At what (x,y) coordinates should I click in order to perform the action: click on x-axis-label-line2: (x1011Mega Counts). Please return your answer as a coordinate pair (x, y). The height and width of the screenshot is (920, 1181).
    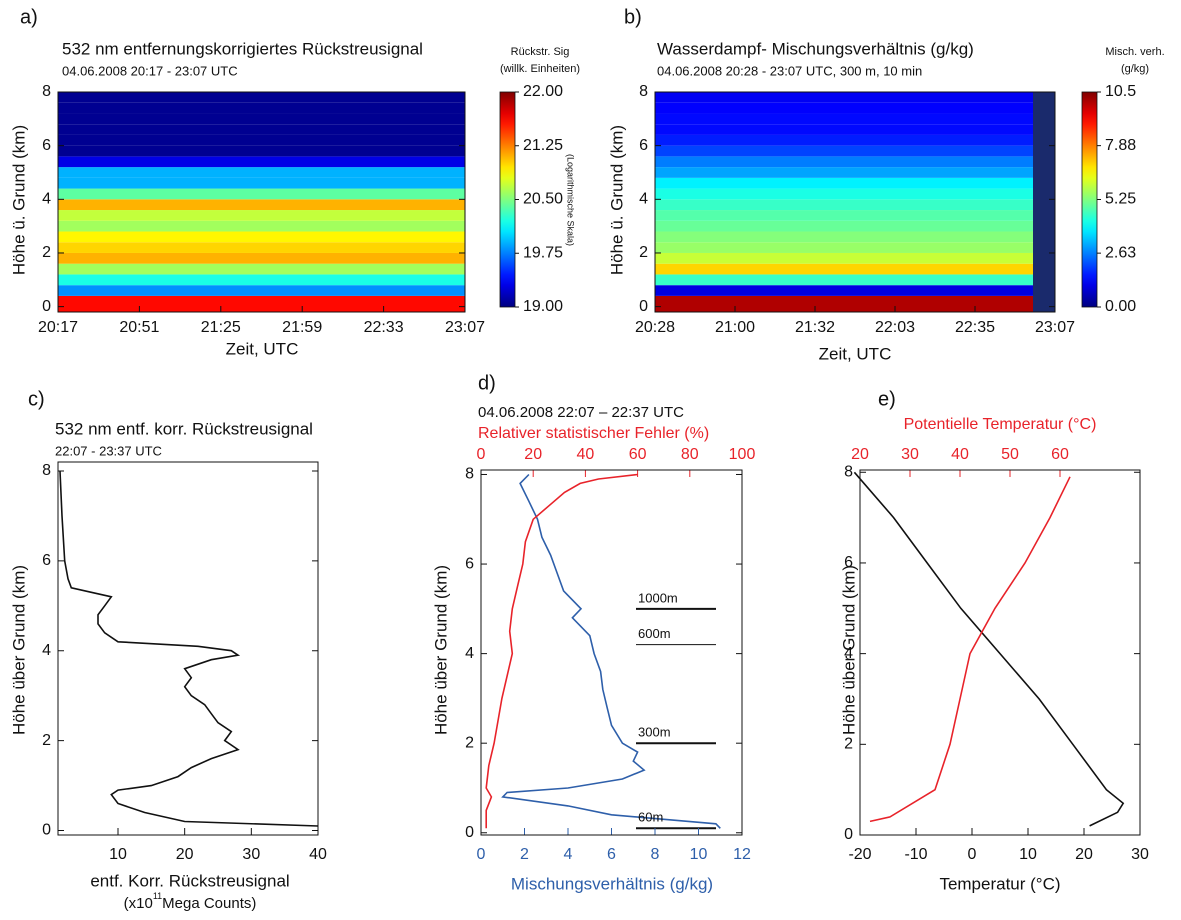
    Looking at the image, I should click on (190, 901).